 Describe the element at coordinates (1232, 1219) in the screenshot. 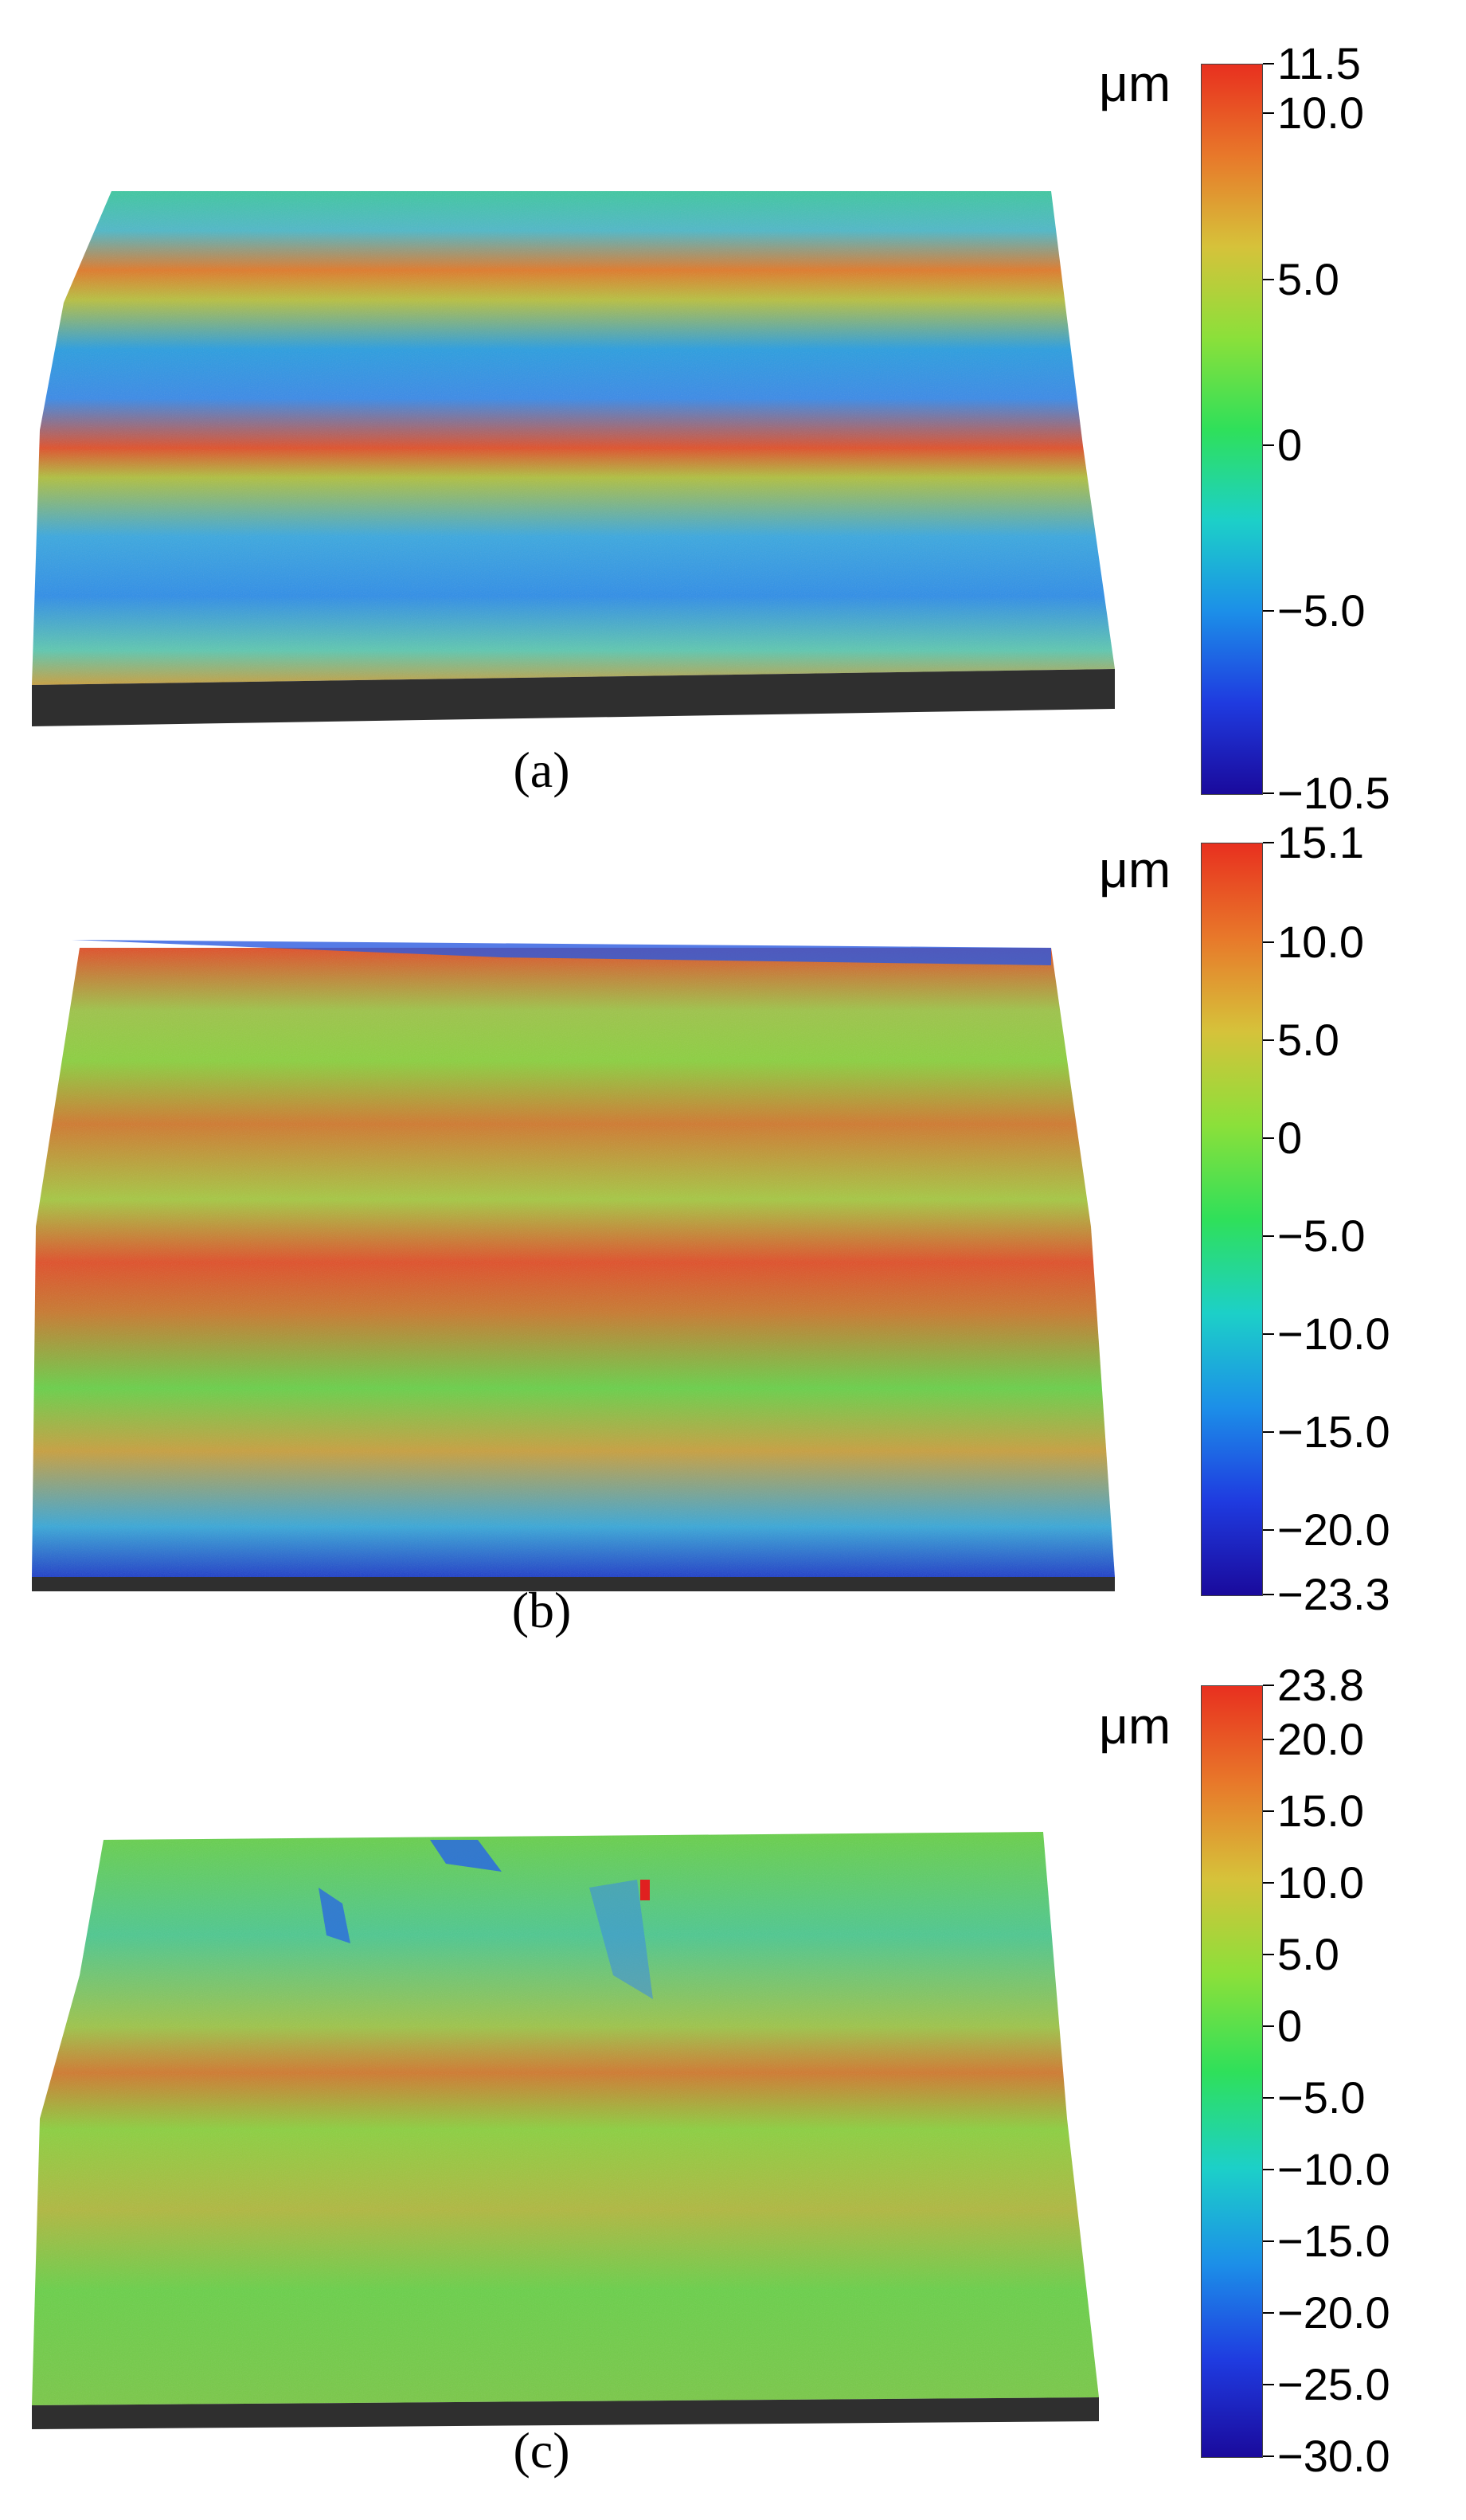

I see `colorbar-b` at that location.